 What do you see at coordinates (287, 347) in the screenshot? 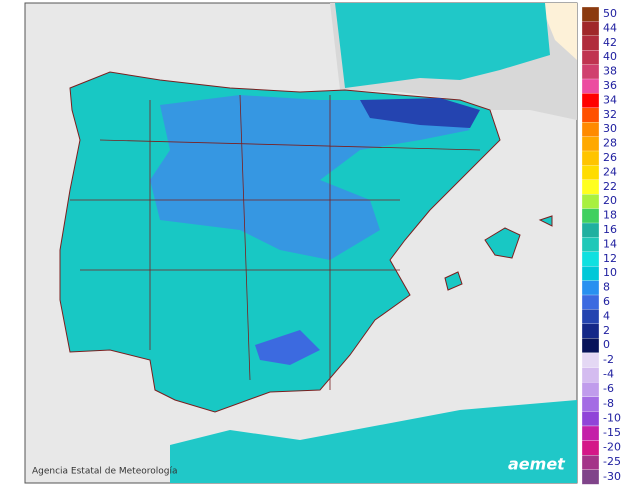
I see `sierra-nevada` at bounding box center [287, 347].